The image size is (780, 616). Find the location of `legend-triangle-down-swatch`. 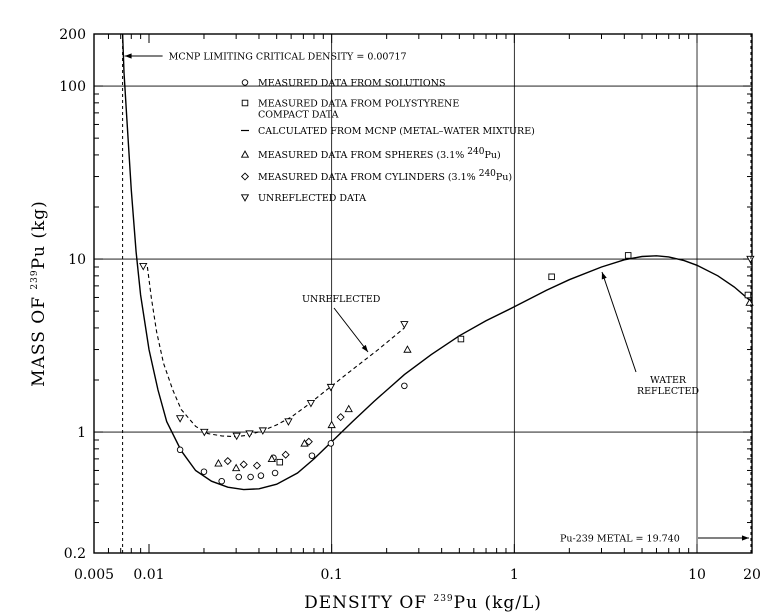

legend-triangle-down-swatch is located at coordinates (245, 198).